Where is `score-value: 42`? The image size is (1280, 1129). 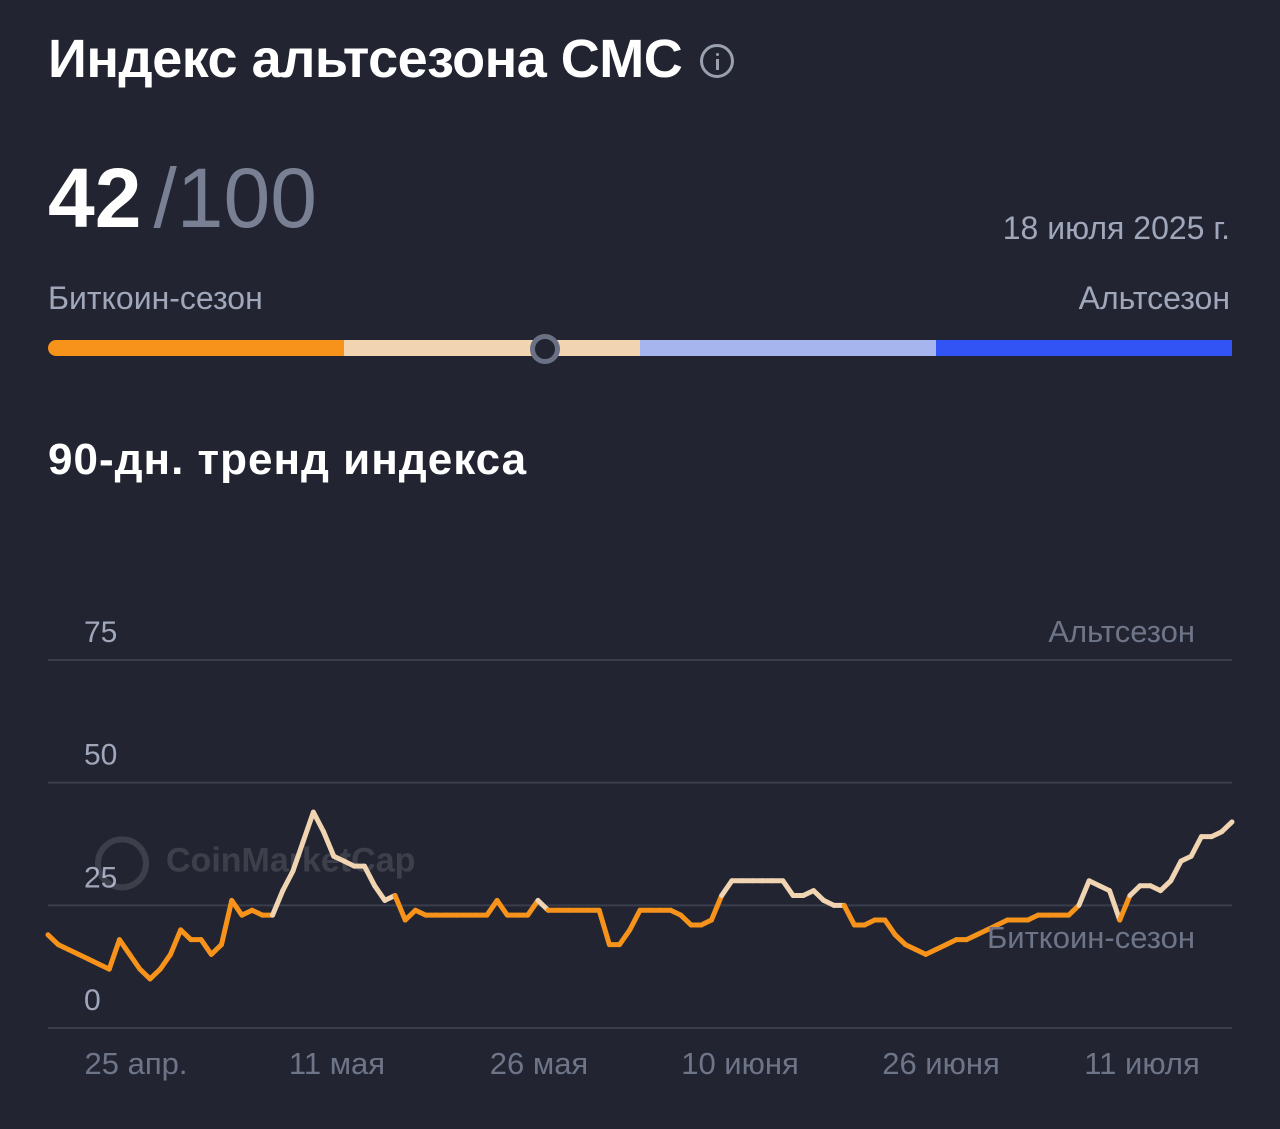 score-value: 42 is located at coordinates (95, 198).